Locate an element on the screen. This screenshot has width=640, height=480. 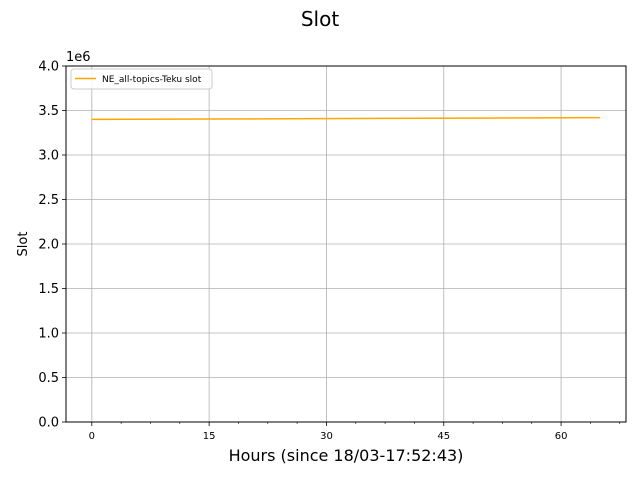
x-axis-label: Hours (since 18/03-17:52:43) is located at coordinates (346, 455).